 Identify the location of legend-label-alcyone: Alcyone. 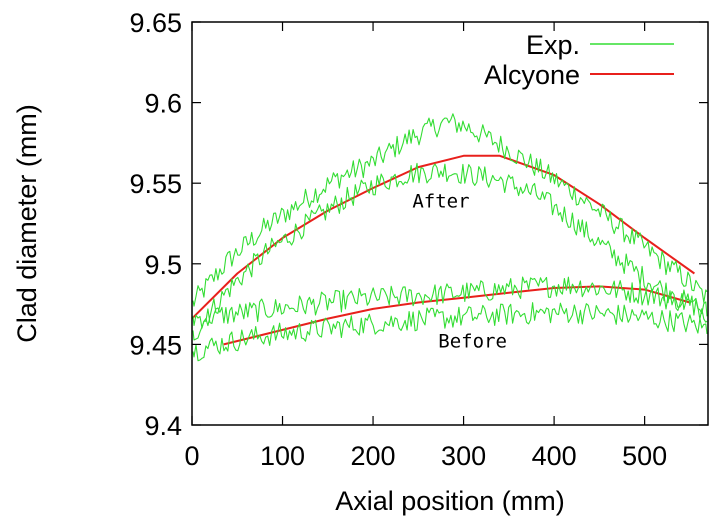
(532, 75).